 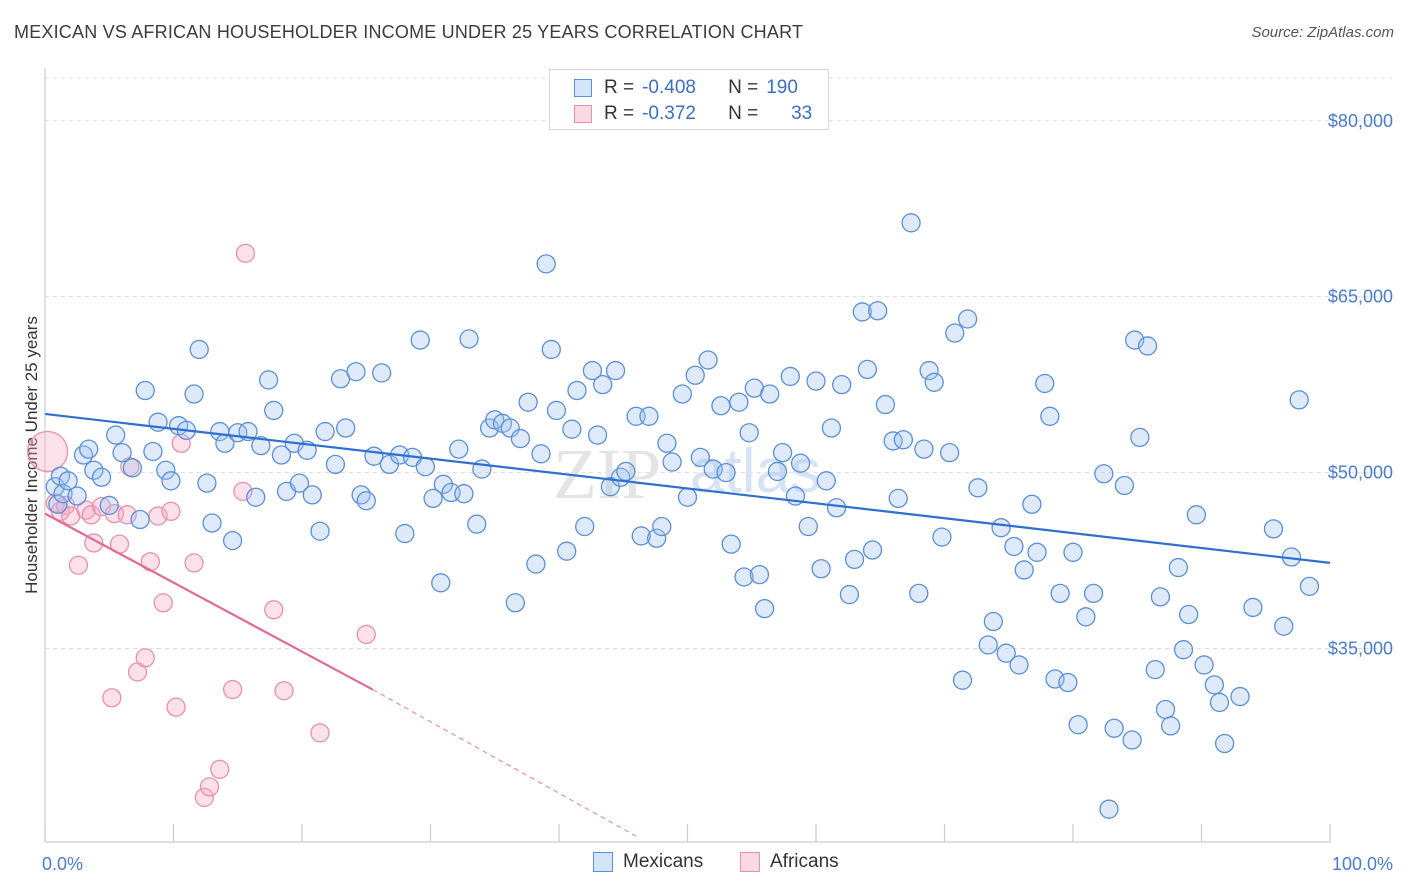 What do you see at coordinates (209, 601) in the screenshot?
I see `africans-trend-line` at bounding box center [209, 601].